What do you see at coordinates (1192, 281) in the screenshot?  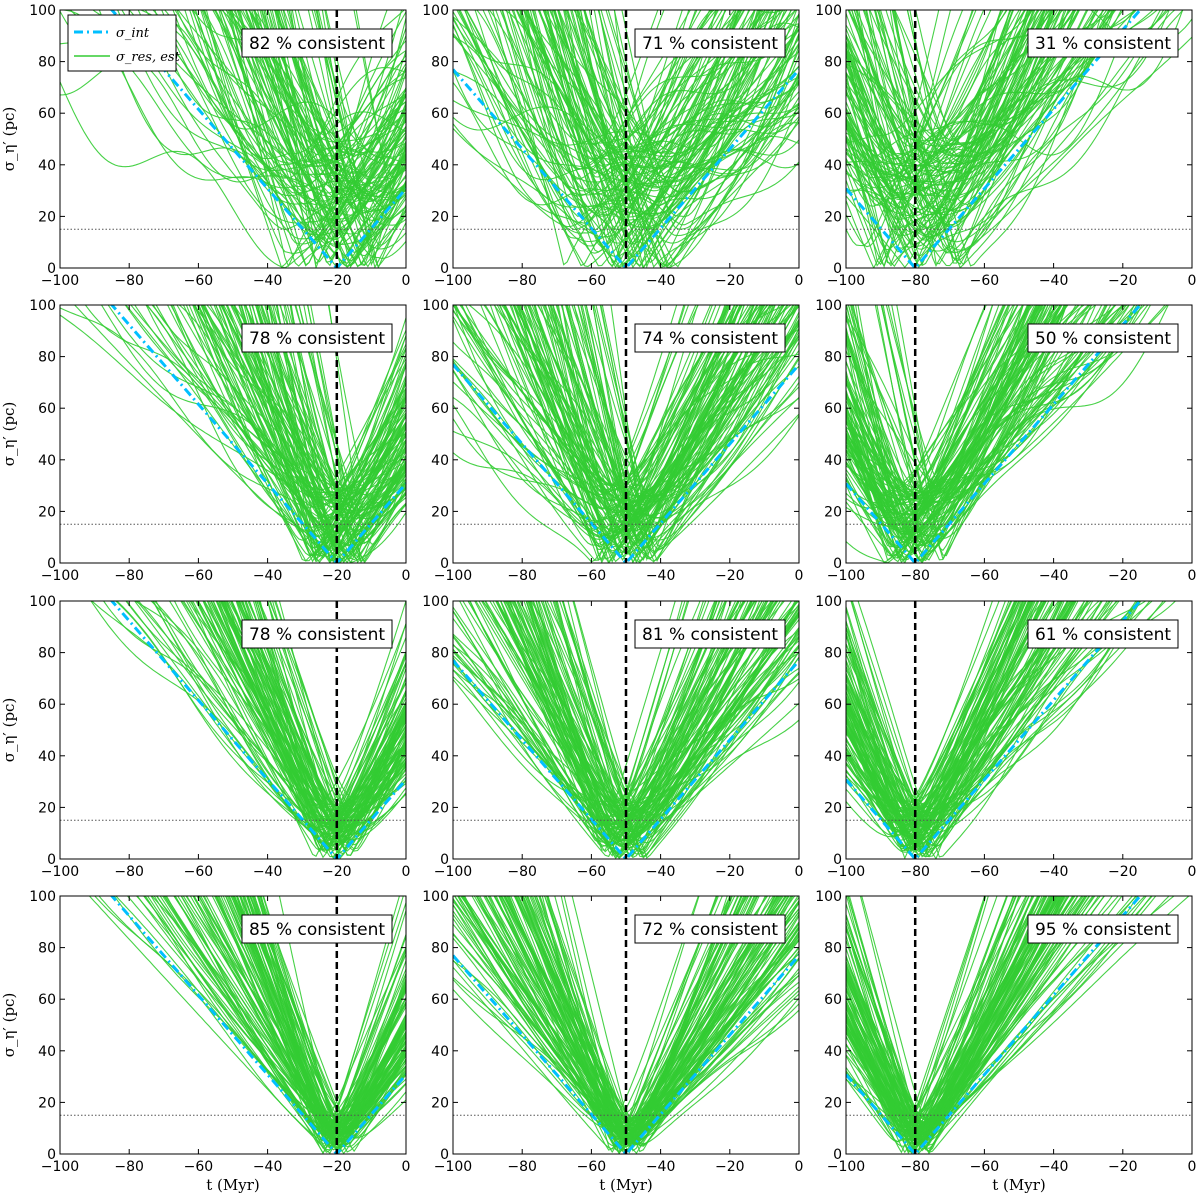 I see `x-tick-label: 0` at bounding box center [1192, 281].